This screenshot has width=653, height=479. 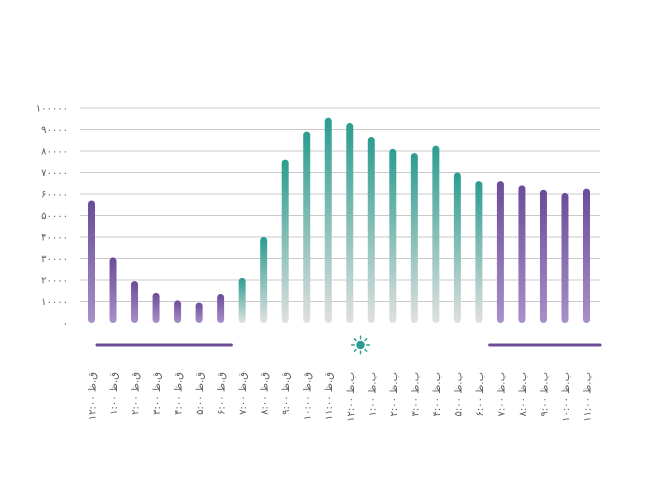 What do you see at coordinates (91, 345) in the screenshot?
I see `moon-icon` at bounding box center [91, 345].